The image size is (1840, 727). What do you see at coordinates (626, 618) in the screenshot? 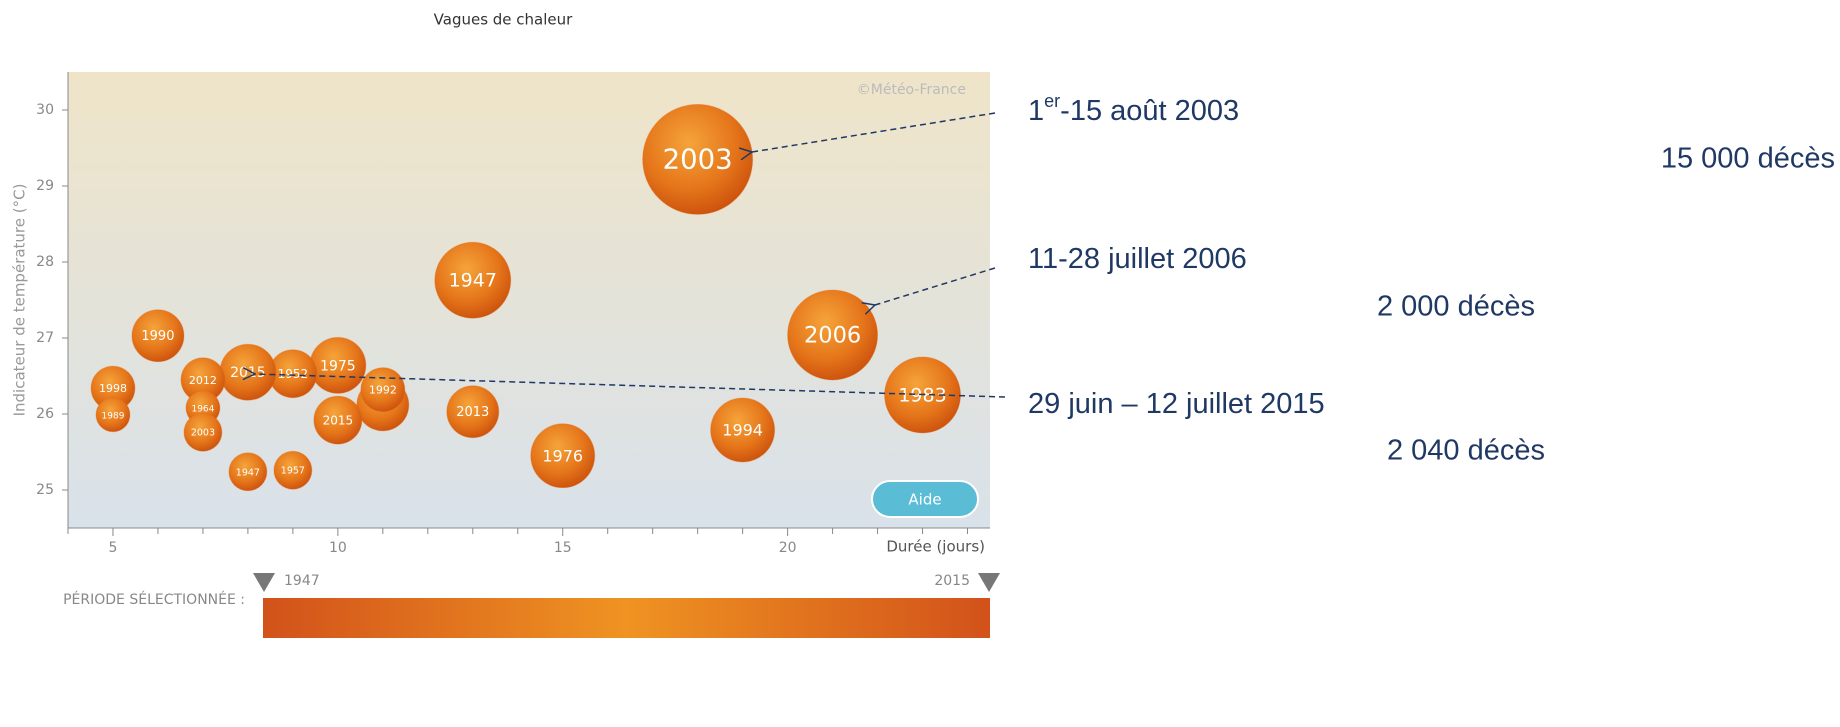
I see `period-bar` at bounding box center [626, 618].